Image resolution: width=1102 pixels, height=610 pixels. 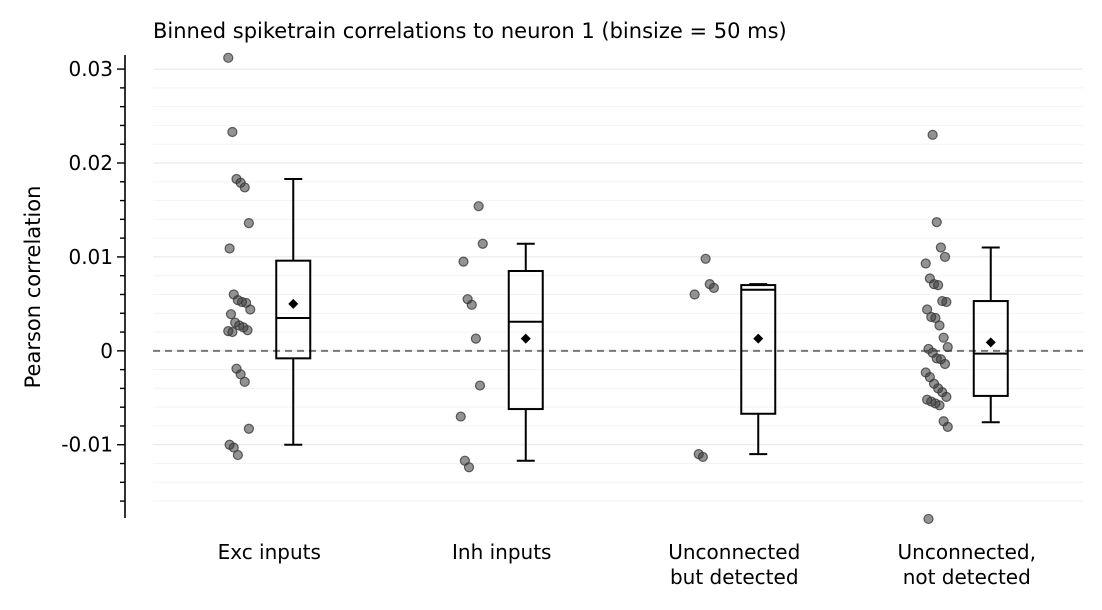 I want to click on category-label: Inh inputs, so click(x=501, y=552).